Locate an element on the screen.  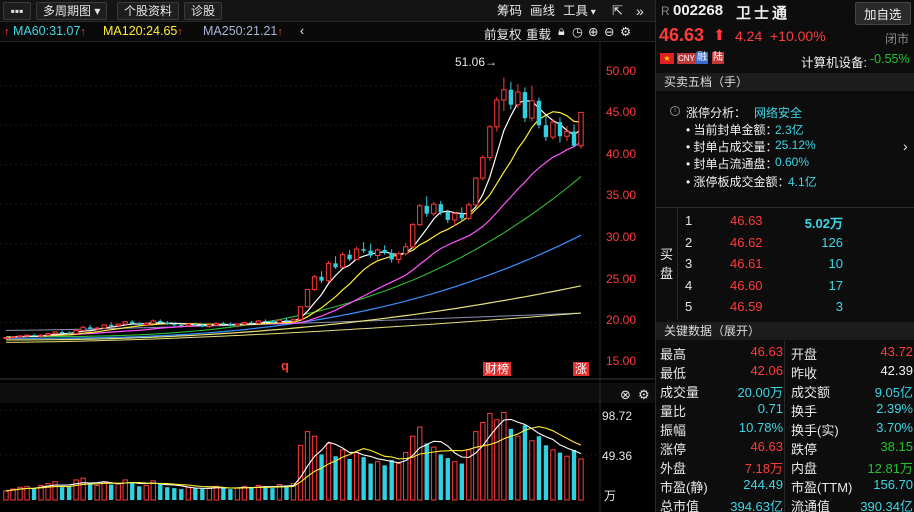
prev-arrow-icon: ‹ is located at coordinates (302, 31).